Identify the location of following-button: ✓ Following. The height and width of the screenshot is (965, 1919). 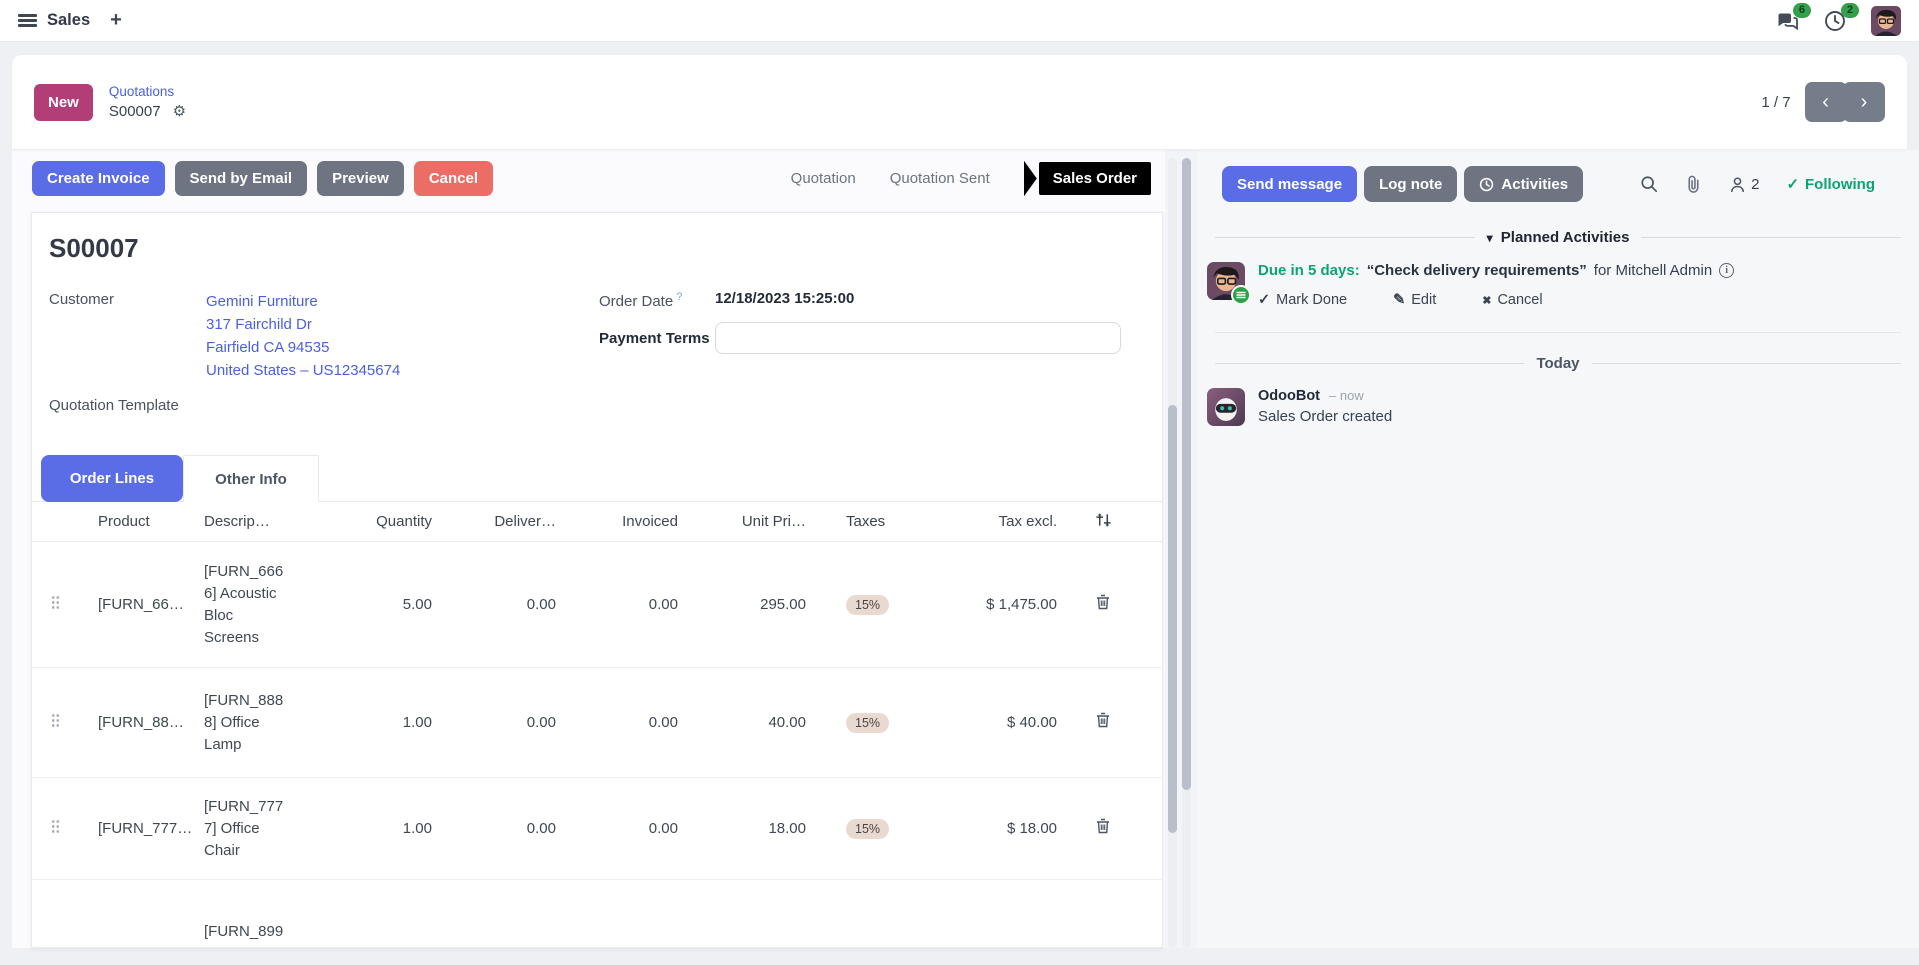
(1830, 184).